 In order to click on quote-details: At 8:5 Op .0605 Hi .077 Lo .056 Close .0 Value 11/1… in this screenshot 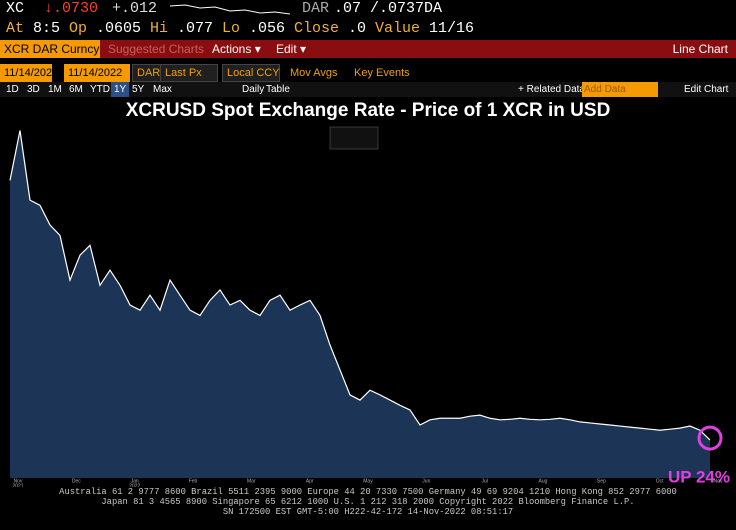, I will do `click(368, 29)`.